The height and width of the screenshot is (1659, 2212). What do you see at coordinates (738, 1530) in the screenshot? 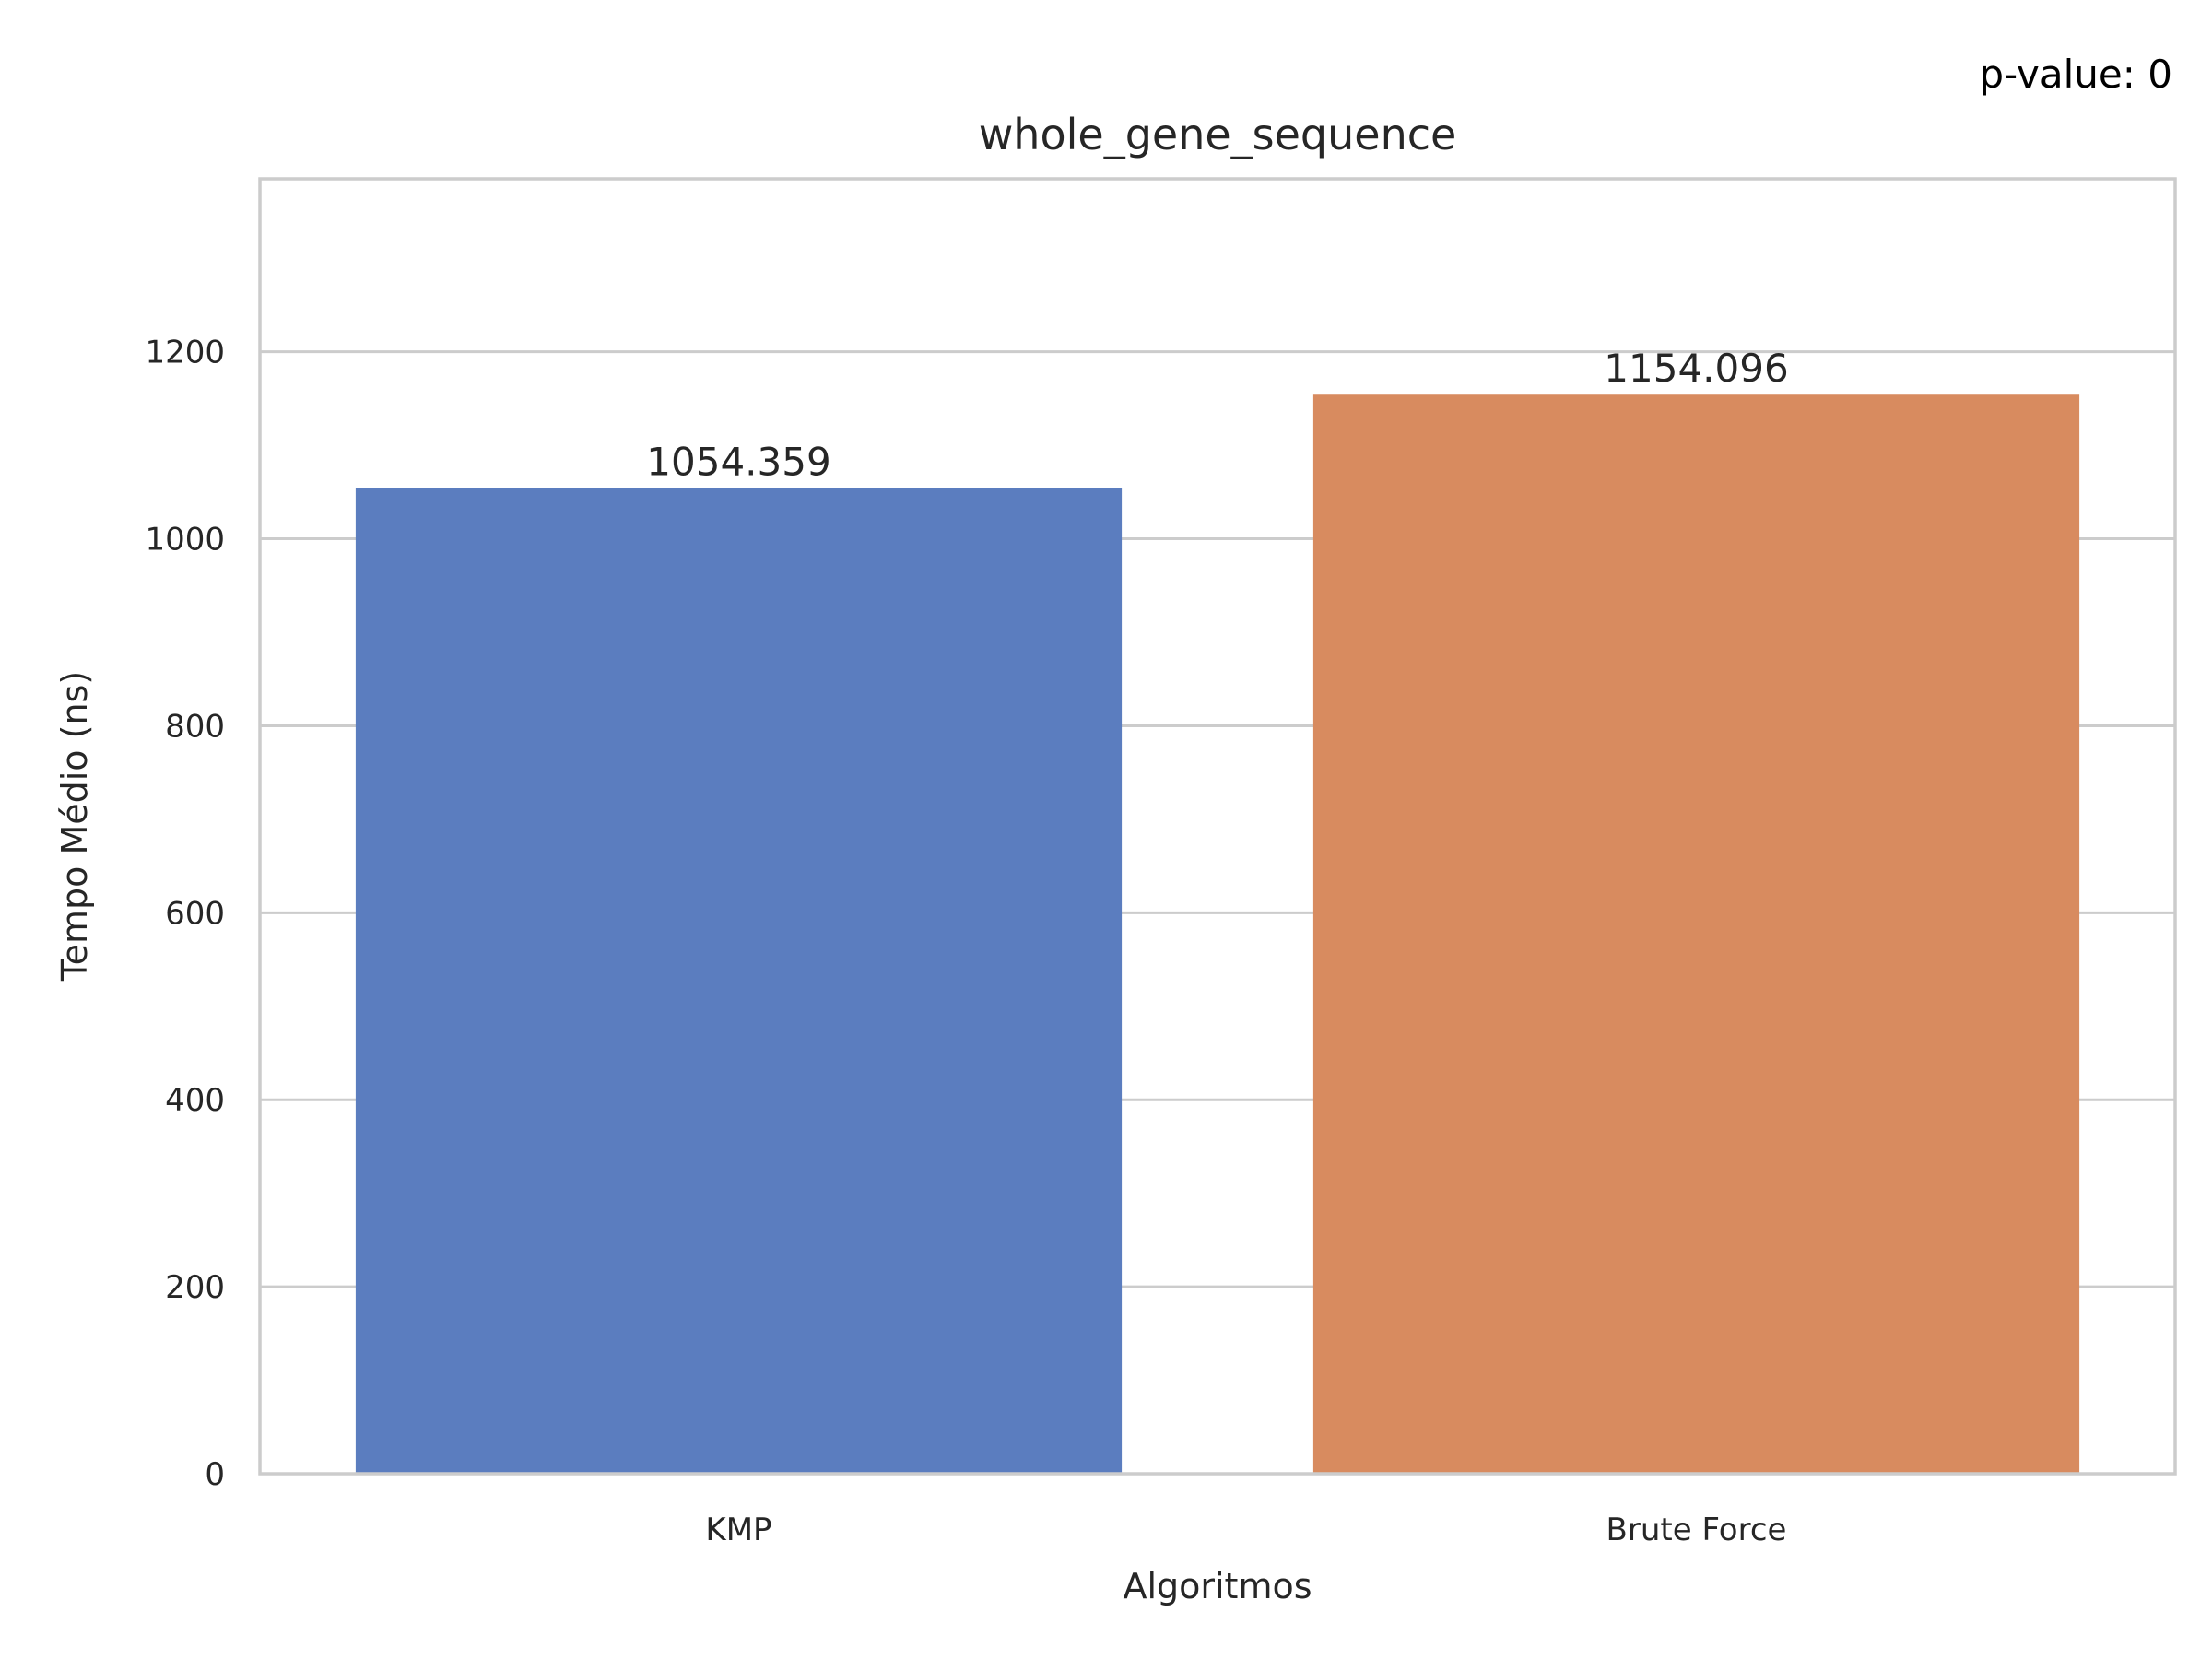
I see `x-tick-label: KMP` at bounding box center [738, 1530].